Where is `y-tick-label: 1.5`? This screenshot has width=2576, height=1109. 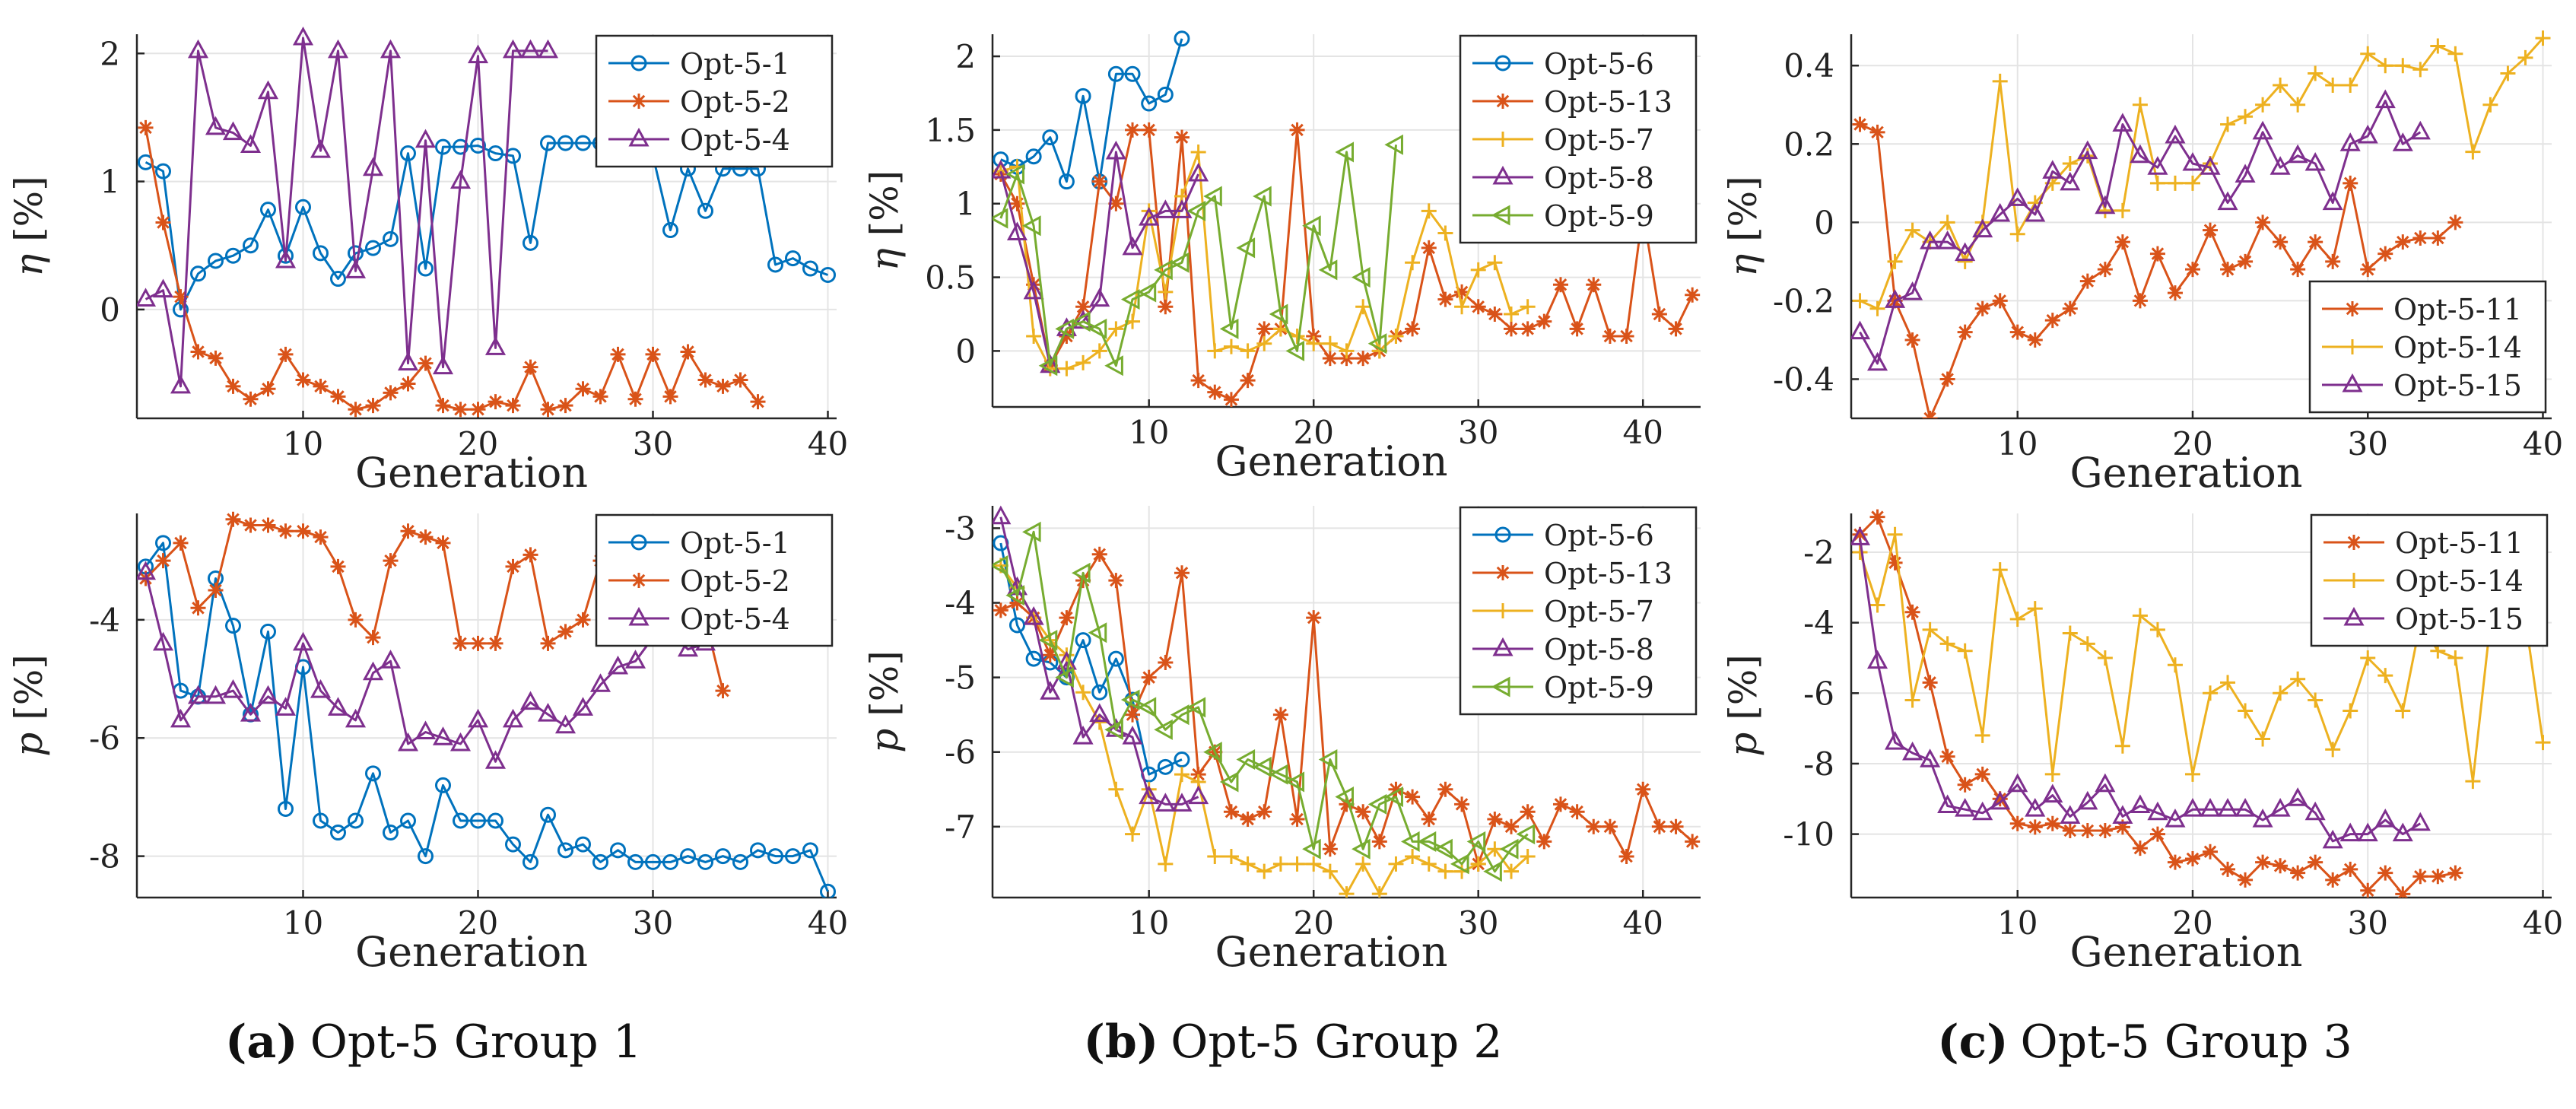 y-tick-label: 1.5 is located at coordinates (950, 130).